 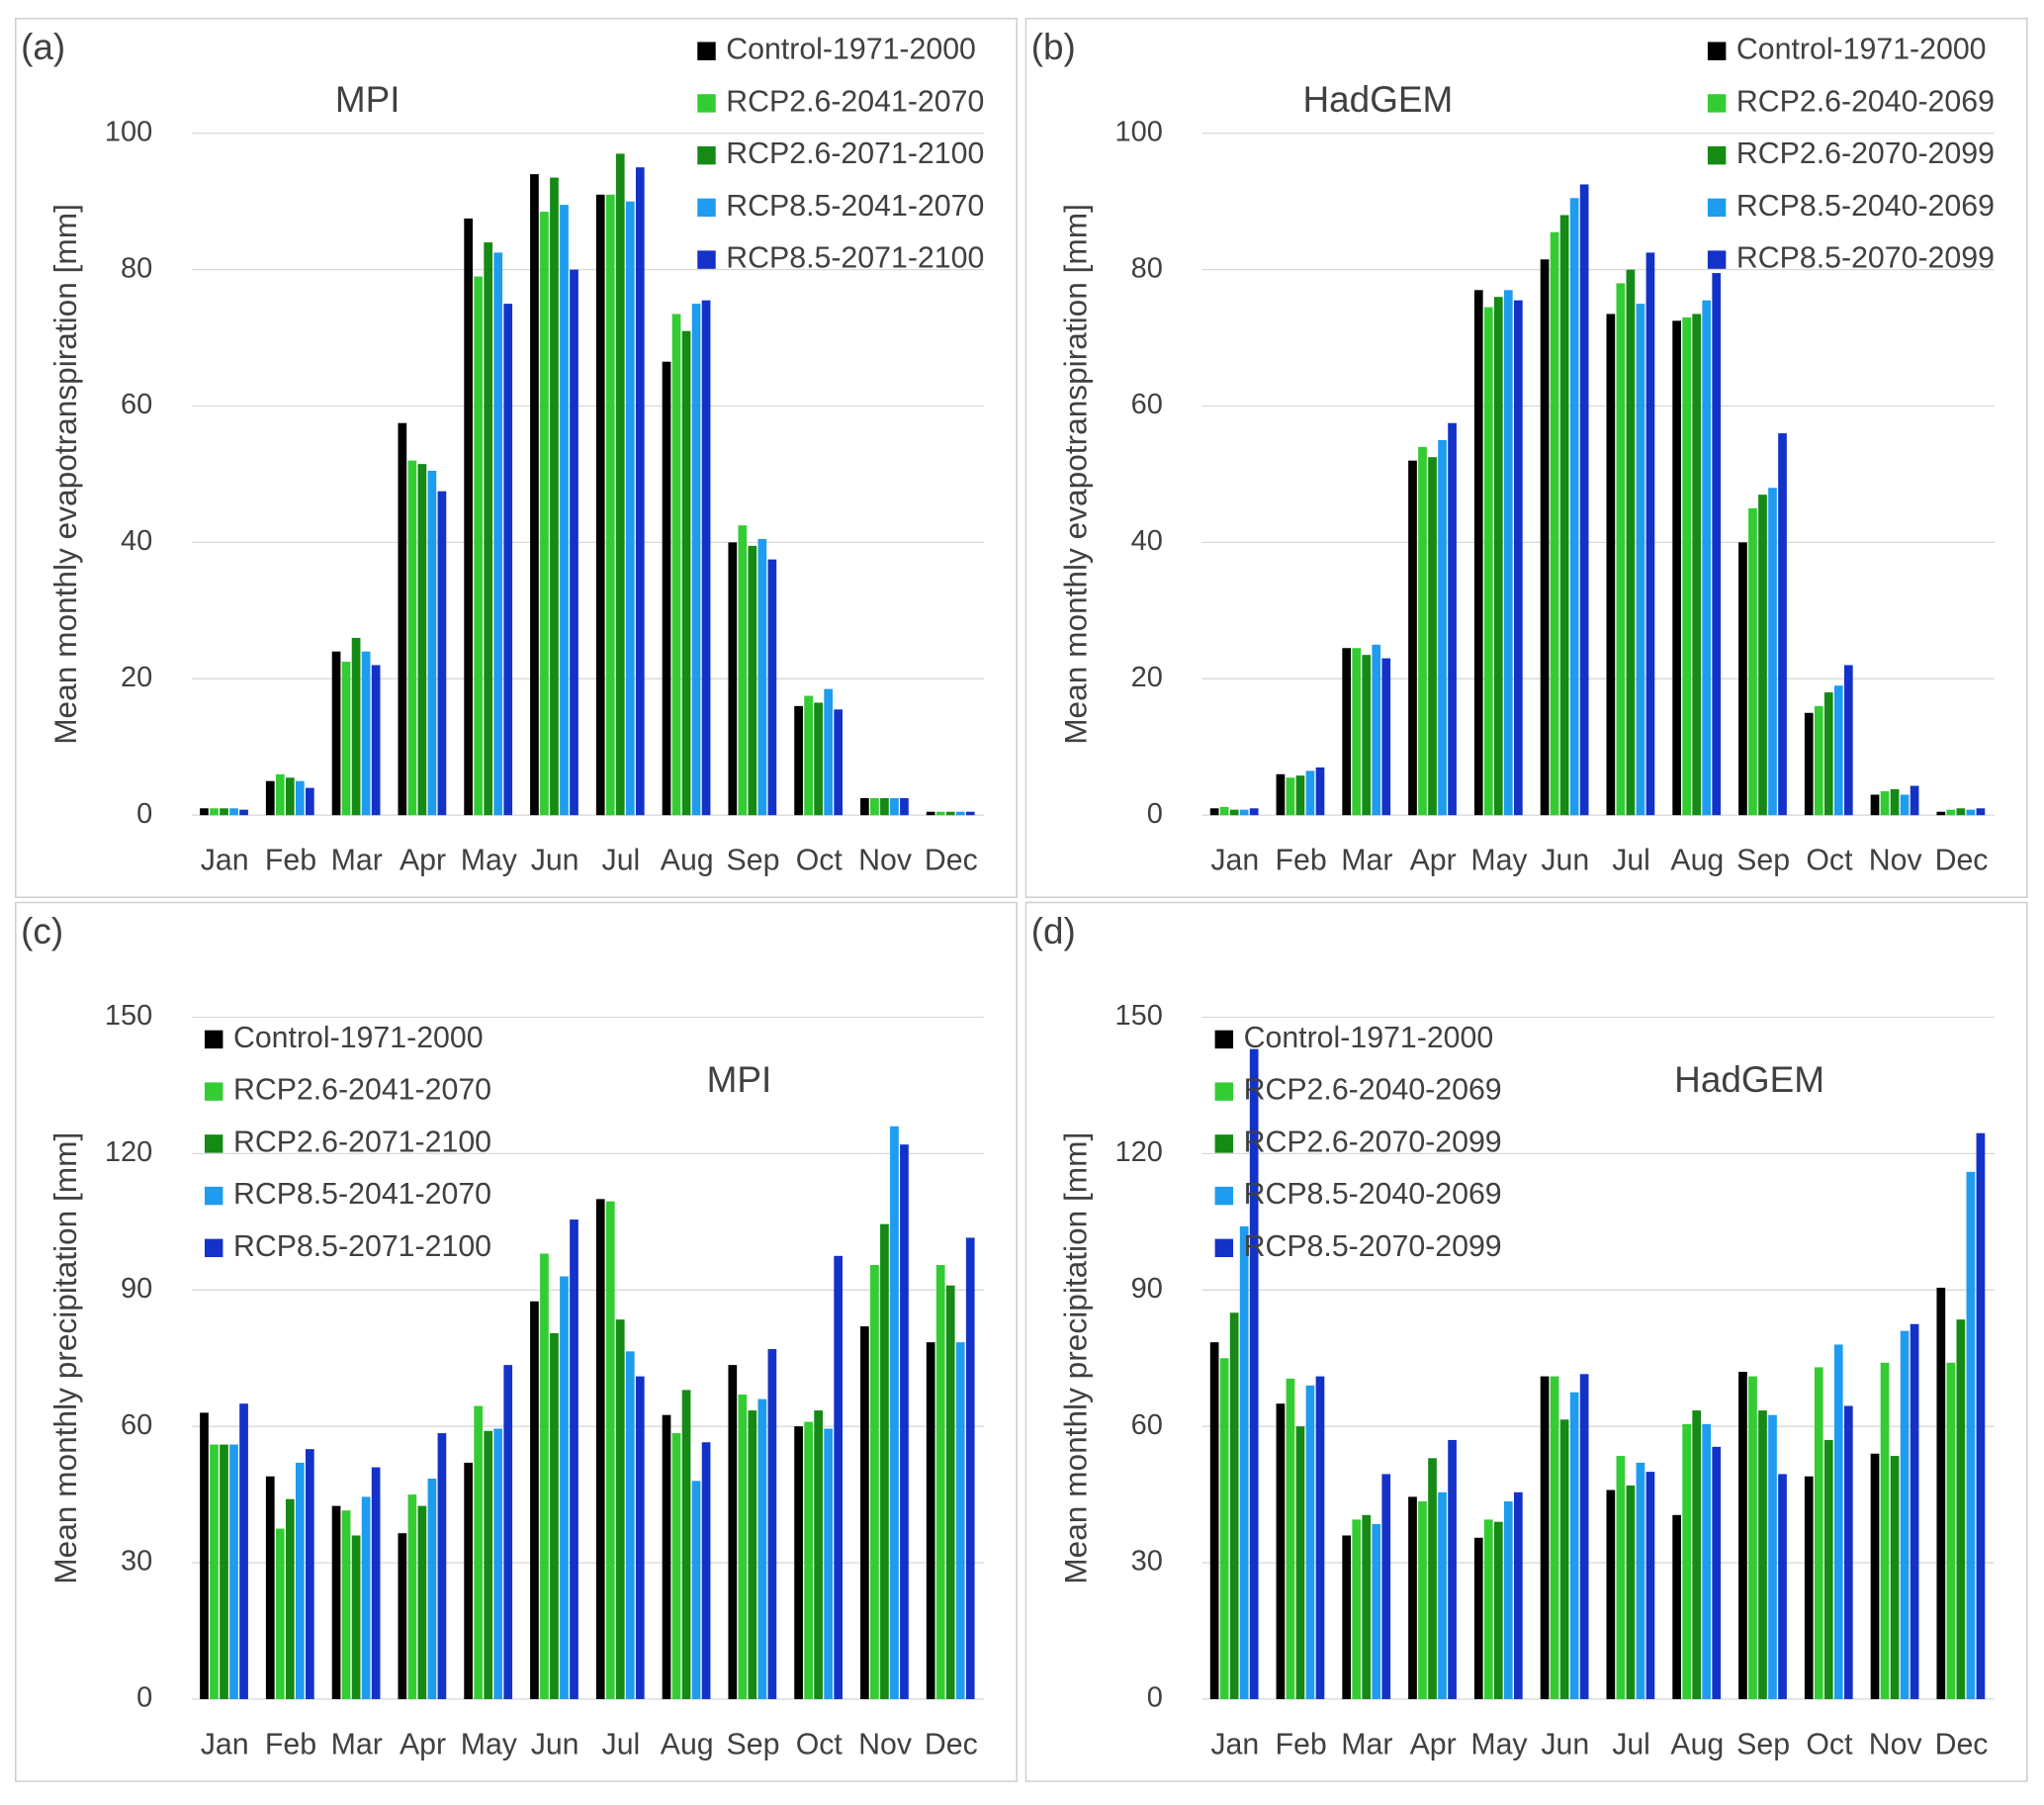 I want to click on x-tick-label: Nov, so click(x=1896, y=861).